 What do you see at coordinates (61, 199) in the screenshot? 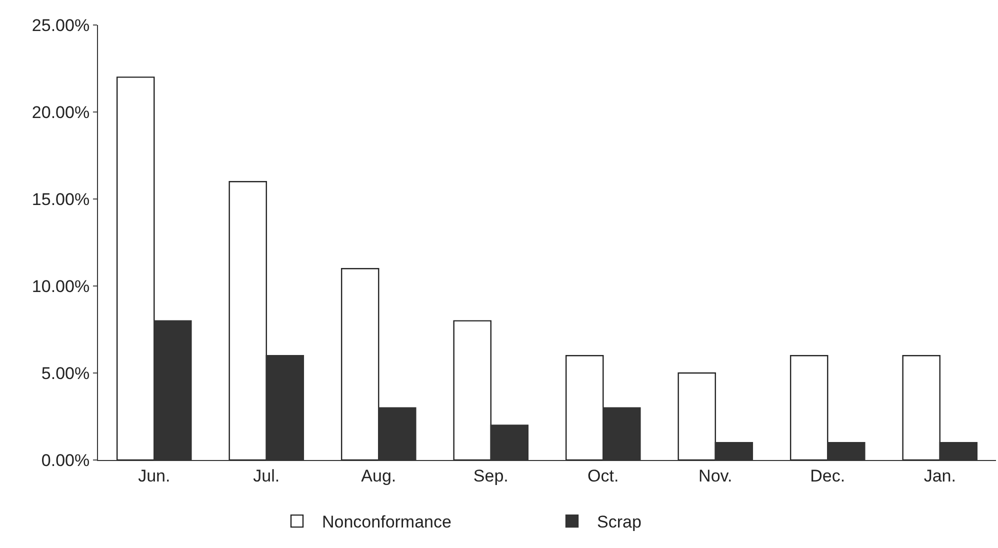
I see `y-tick-label: 15.00%` at bounding box center [61, 199].